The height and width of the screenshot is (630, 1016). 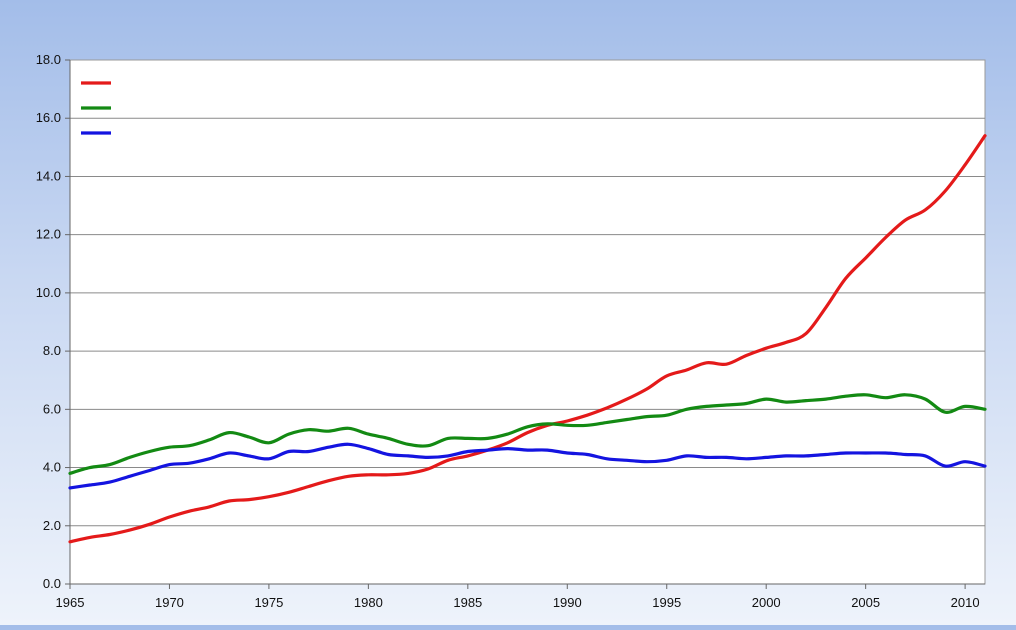 I want to click on y-tick-label: 18.0, so click(x=48, y=59).